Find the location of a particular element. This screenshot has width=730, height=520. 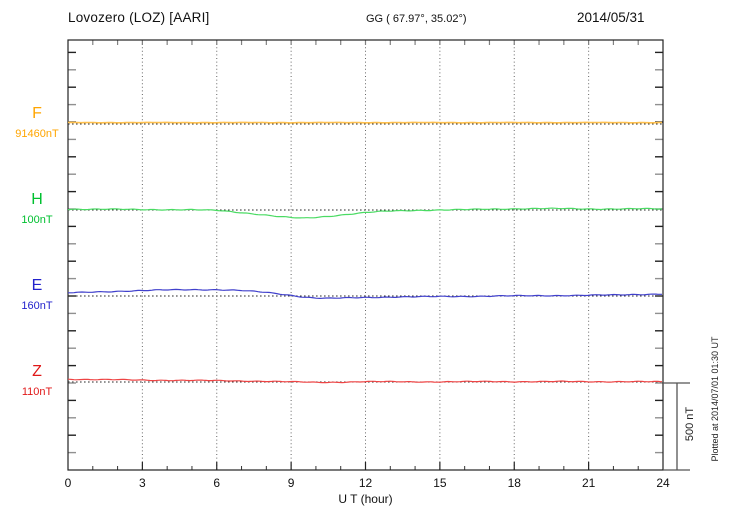

component-label-F: F is located at coordinates (37, 113).